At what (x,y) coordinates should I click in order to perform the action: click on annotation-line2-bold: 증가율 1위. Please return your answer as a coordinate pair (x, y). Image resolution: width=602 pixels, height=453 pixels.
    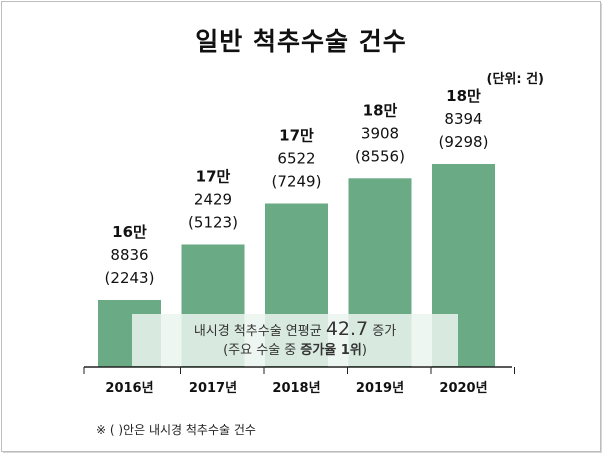
    Looking at the image, I should click on (331, 350).